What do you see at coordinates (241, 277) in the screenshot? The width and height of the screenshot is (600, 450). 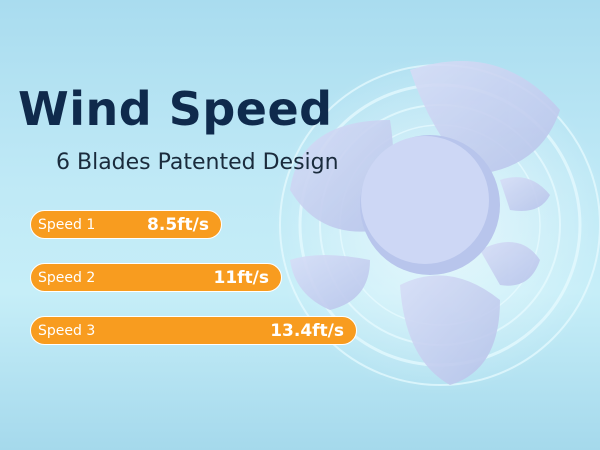 I see `speed-value: 11ft/s` at bounding box center [241, 277].